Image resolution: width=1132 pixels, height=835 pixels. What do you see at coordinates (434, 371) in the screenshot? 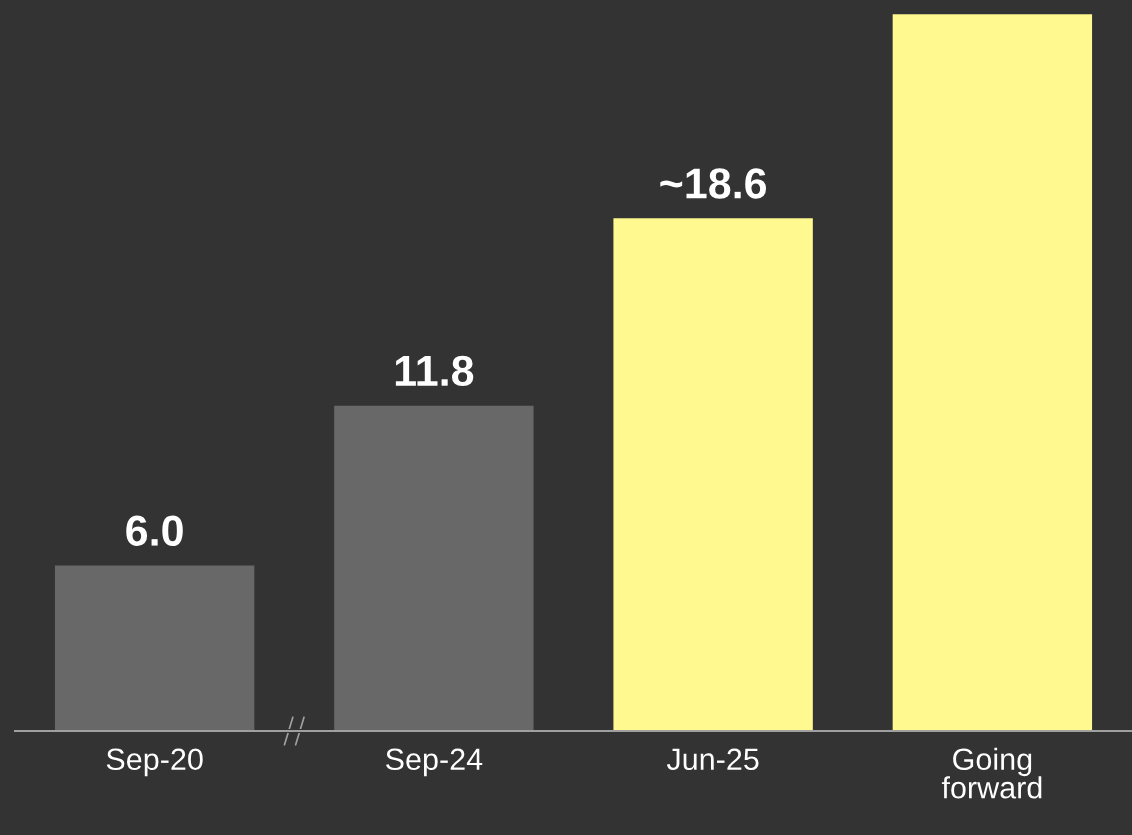
I see `data-label: 11.8` at bounding box center [434, 371].